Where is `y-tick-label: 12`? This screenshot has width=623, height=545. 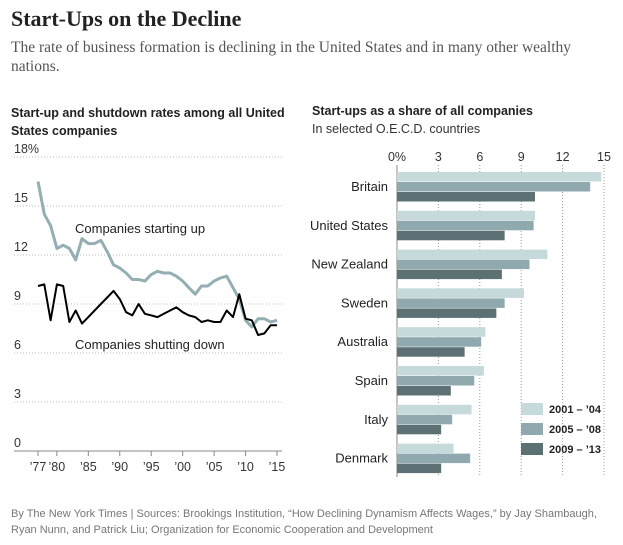
y-tick-label: 12 is located at coordinates (21, 247).